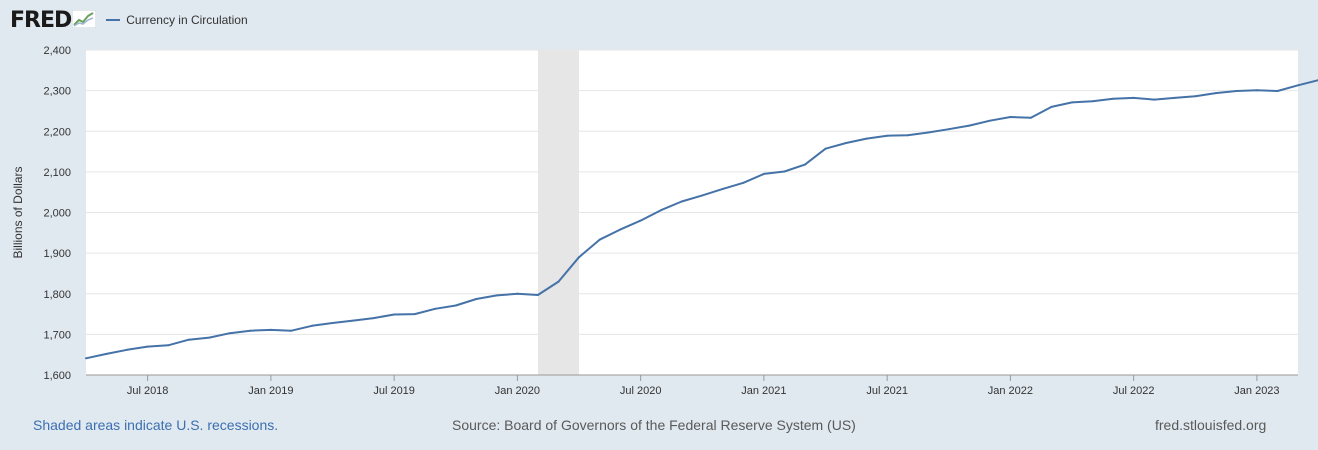 Image resolution: width=1318 pixels, height=450 pixels. Describe the element at coordinates (57, 92) in the screenshot. I see `y-tick-label: 2,300` at that location.